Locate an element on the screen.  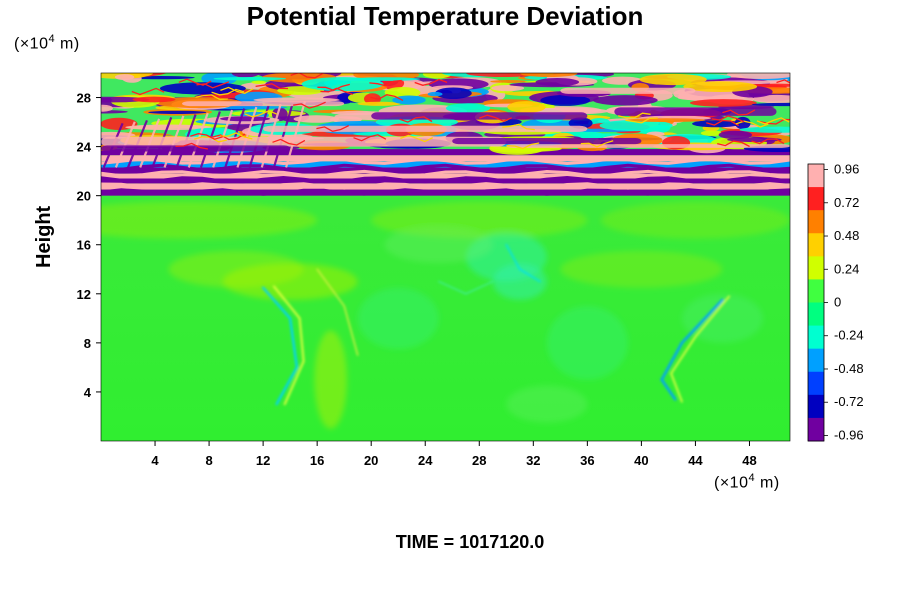
upper-turbulent-field is located at coordinates (445, 120).